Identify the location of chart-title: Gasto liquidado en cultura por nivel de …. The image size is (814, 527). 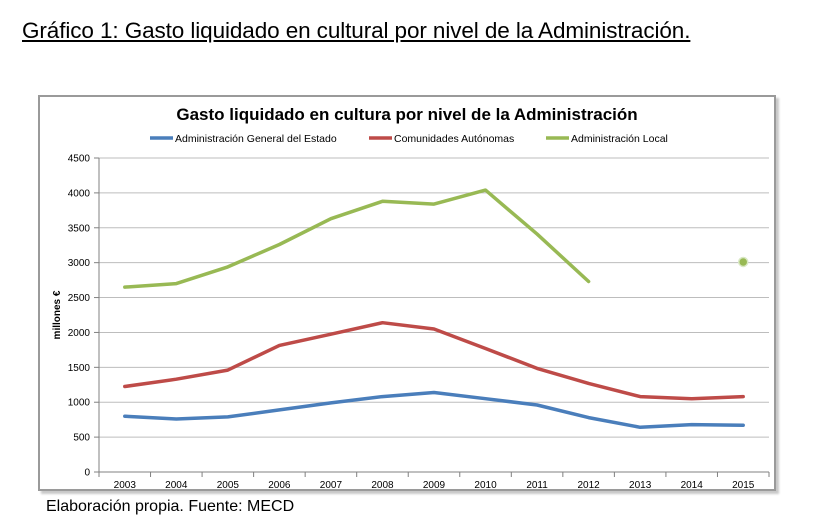
(406, 114).